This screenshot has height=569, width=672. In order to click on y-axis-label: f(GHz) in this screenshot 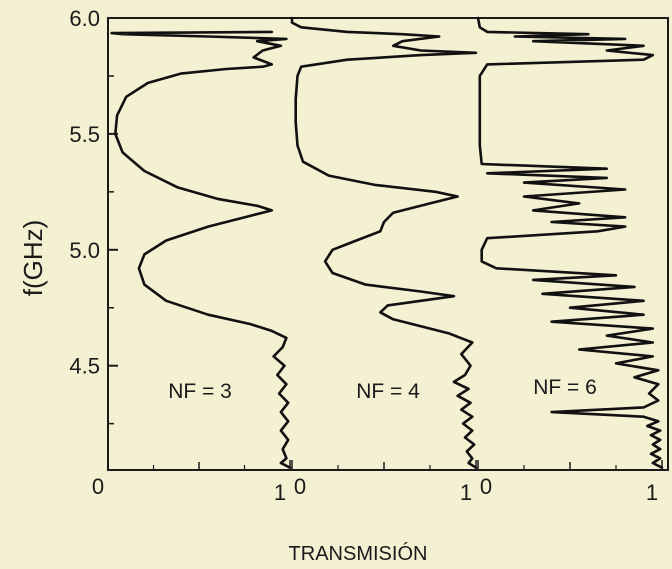, I will do `click(33, 258)`.